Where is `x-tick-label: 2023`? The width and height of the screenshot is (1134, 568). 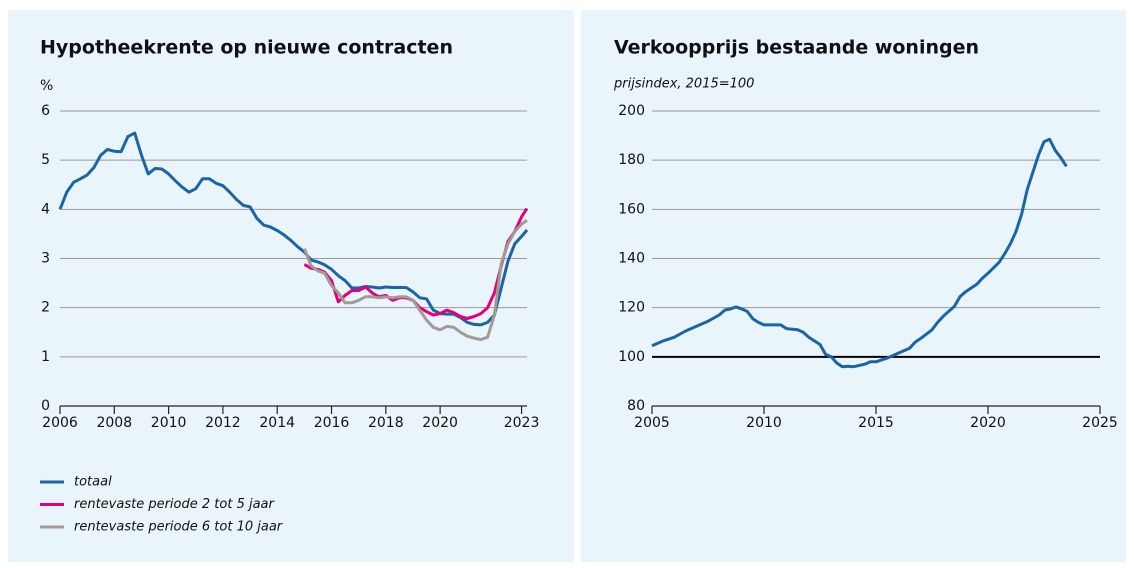
x-tick-label: 2023 is located at coordinates (522, 423).